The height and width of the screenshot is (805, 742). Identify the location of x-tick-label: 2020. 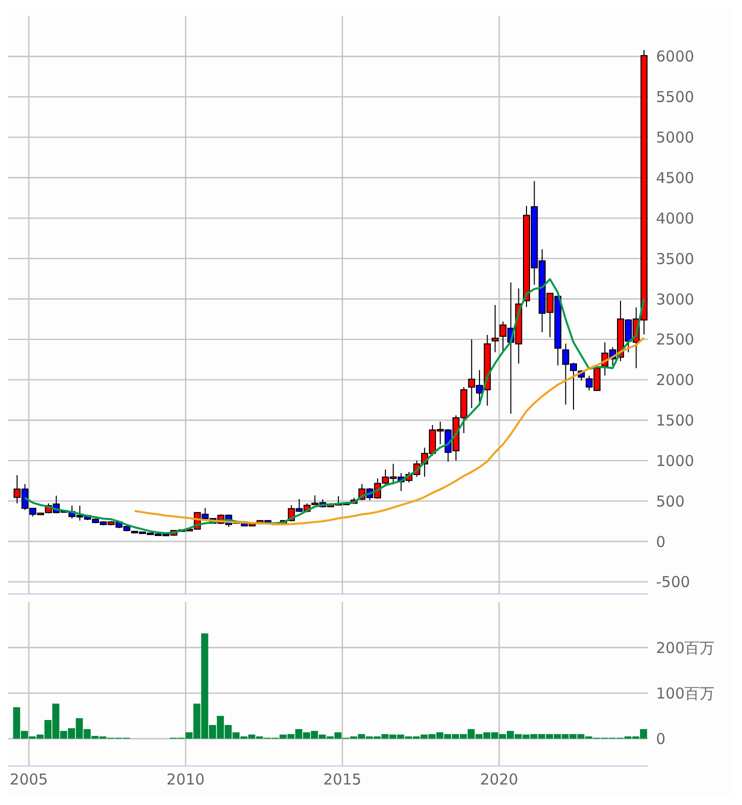
(499, 779).